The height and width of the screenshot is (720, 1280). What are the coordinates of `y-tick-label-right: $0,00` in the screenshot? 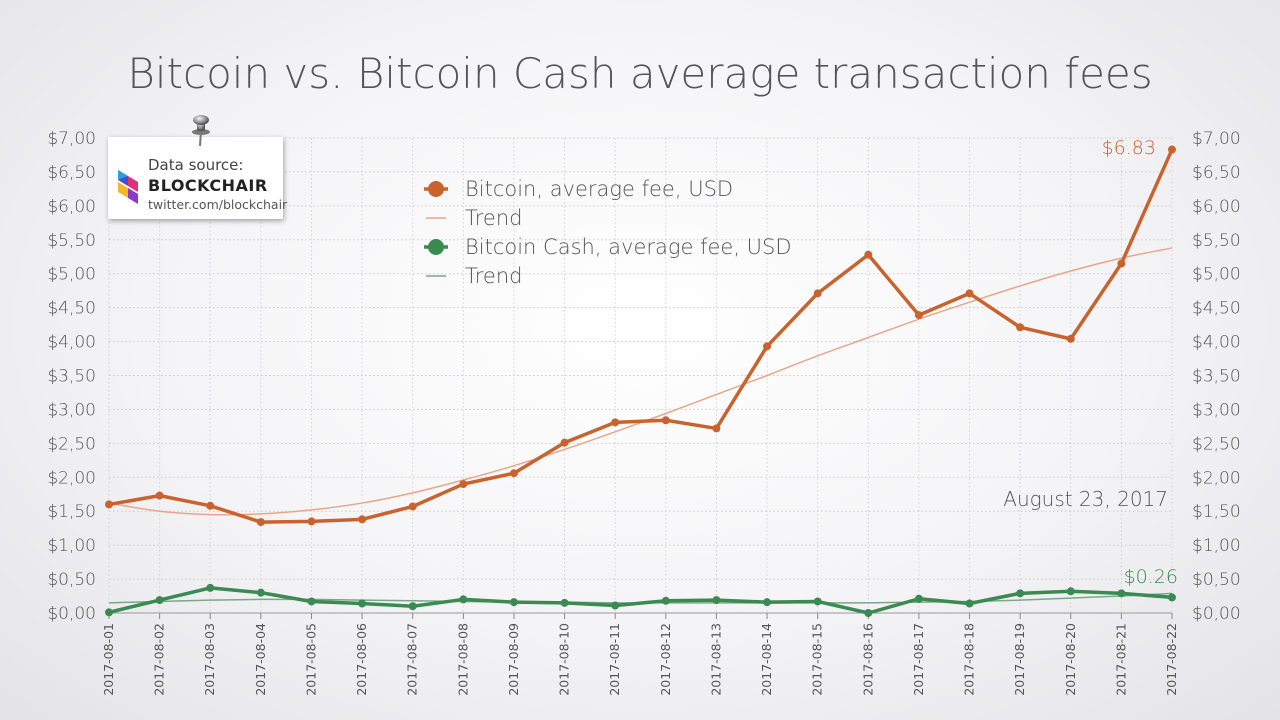 It's located at (1216, 614).